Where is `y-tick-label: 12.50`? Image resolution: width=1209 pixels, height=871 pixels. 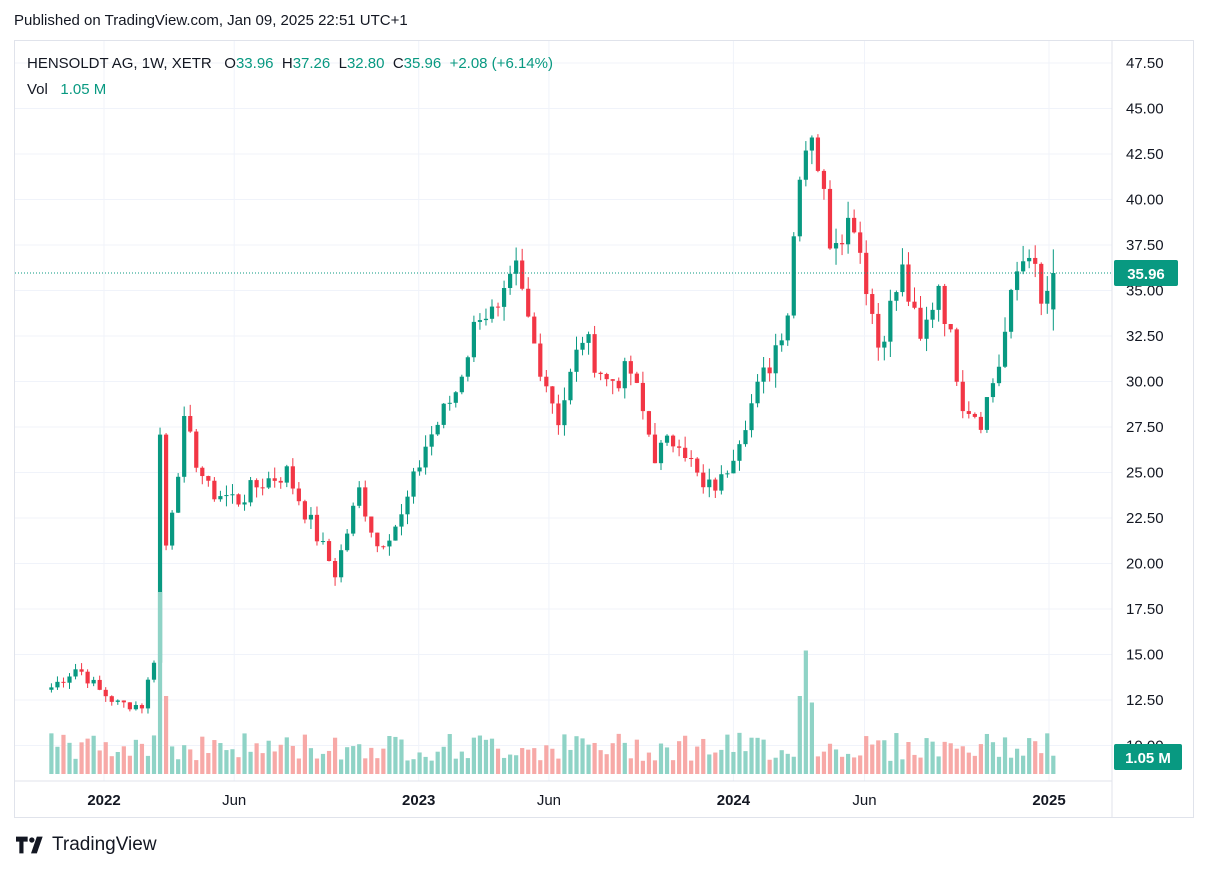
y-tick-label: 12.50 is located at coordinates (1145, 700).